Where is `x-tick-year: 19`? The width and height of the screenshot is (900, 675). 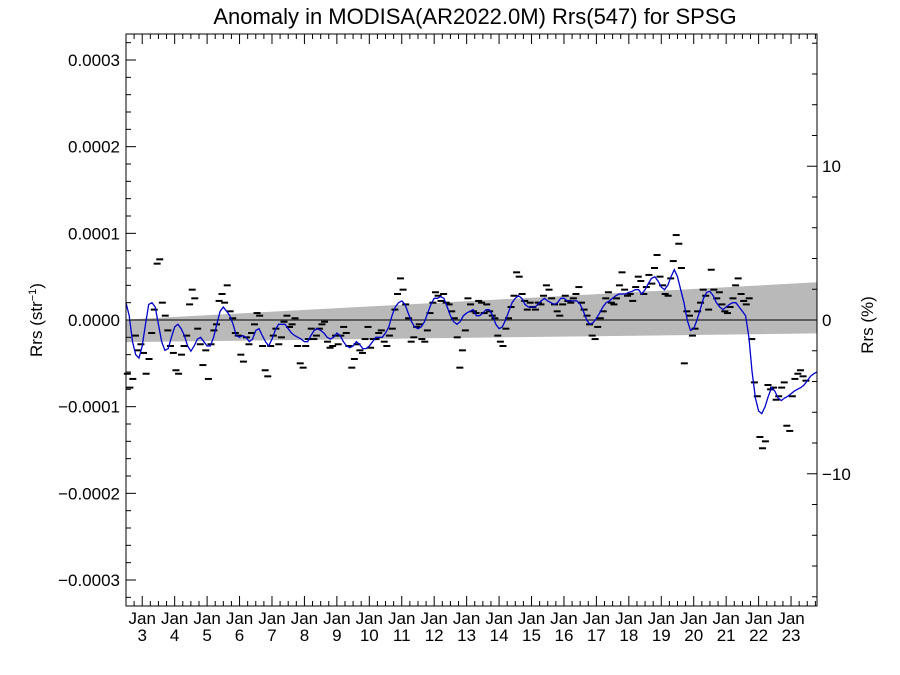 x-tick-year: 19 is located at coordinates (661, 635).